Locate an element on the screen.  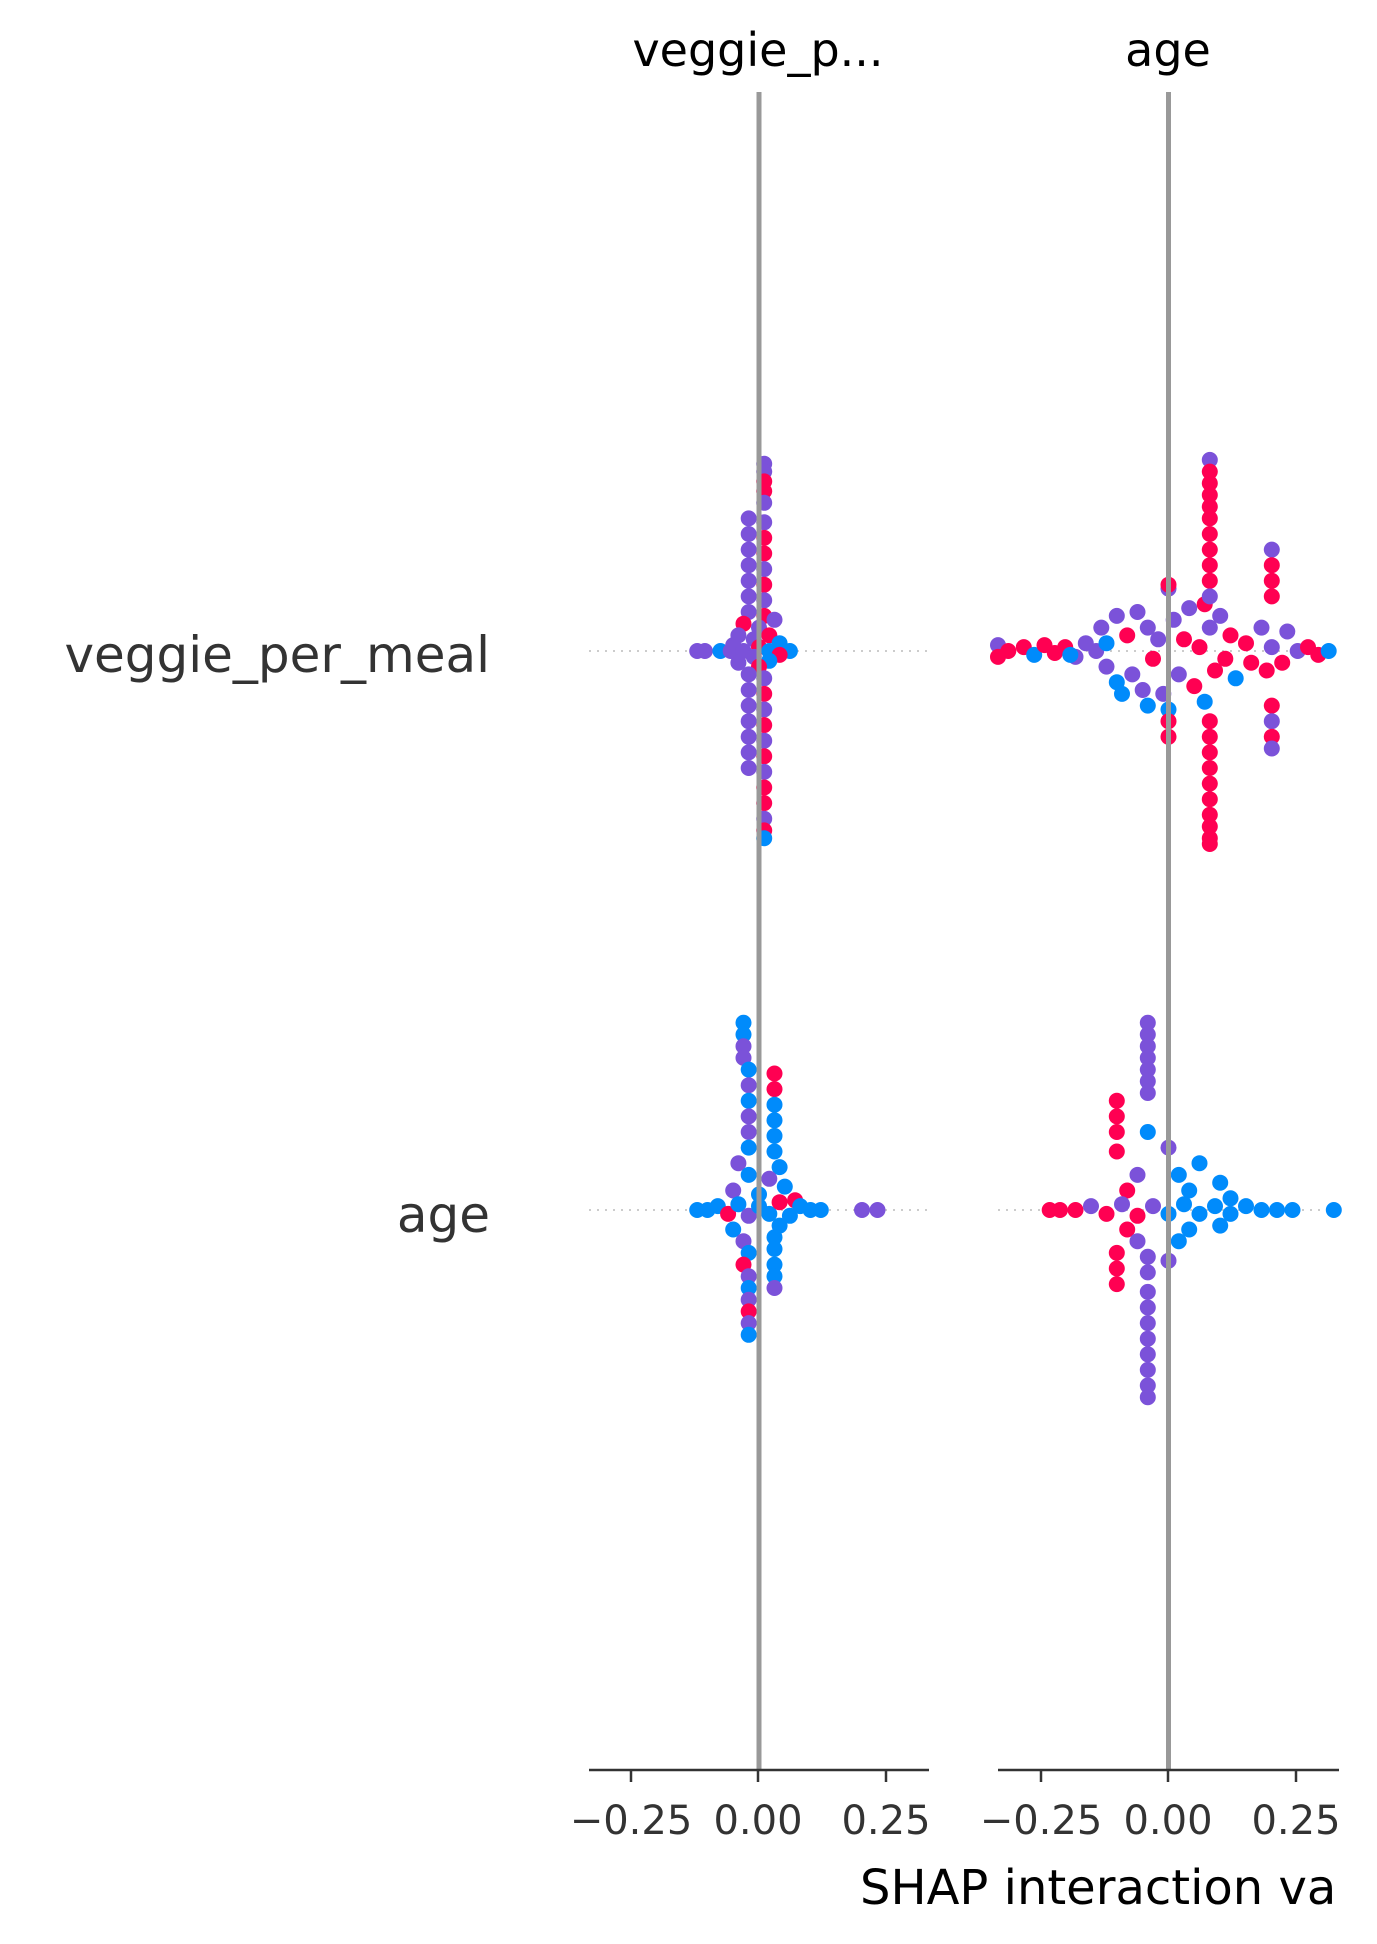
x-axis-right: −0.25 0.00 0.25 is located at coordinates (1160, 1806).